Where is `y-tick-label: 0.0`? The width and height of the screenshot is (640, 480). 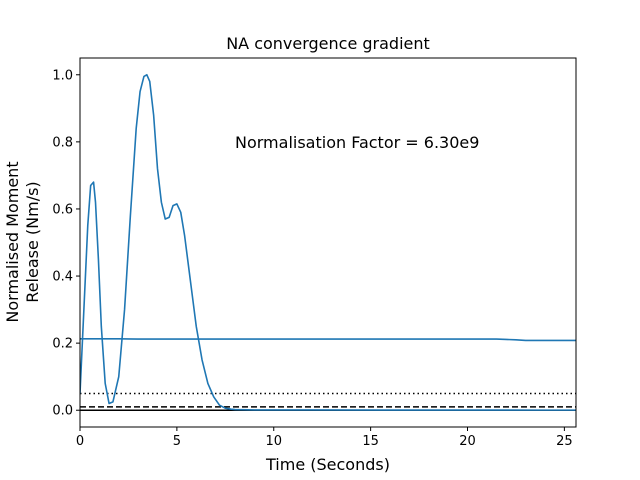 y-tick-label: 0.0 is located at coordinates (62, 411).